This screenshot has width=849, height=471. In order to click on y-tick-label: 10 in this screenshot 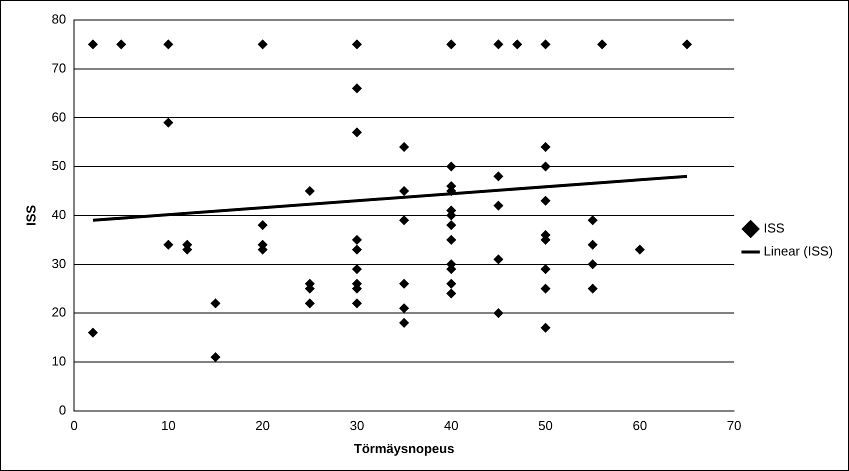, I will do `click(59, 361)`.